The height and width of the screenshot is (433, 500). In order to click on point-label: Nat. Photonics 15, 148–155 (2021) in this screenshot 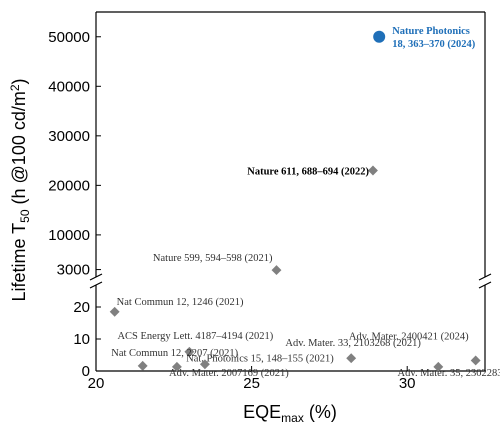, I will do `click(260, 358)`.